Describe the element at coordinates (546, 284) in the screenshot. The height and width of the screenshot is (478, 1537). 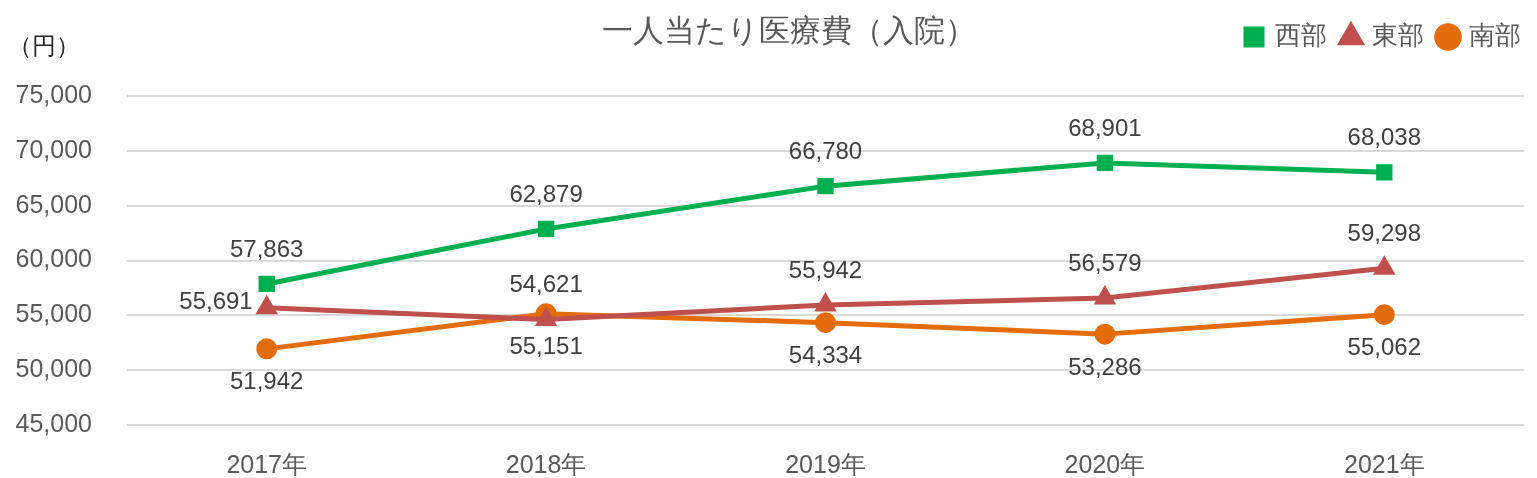
I see `data-label: 54,621` at that location.